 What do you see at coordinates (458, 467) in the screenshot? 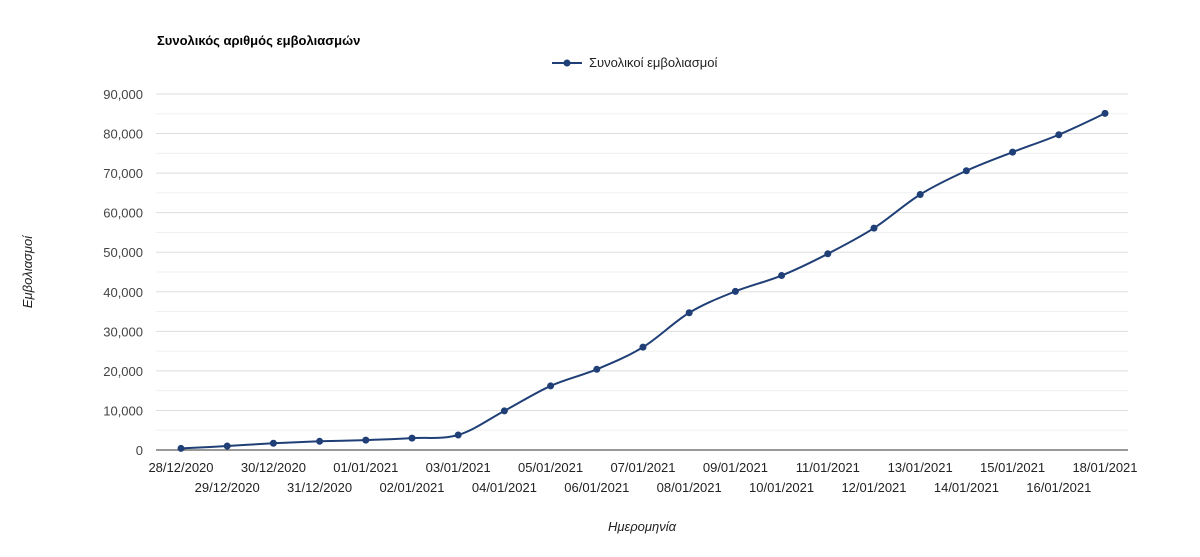
I see `x-tick-label: 03/01/2021` at bounding box center [458, 467].